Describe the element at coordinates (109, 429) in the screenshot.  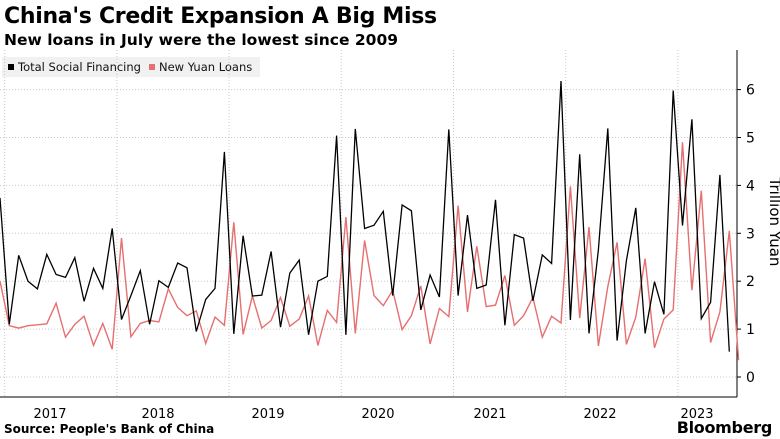
I see `source-note: Source: People's Bank of China` at that location.